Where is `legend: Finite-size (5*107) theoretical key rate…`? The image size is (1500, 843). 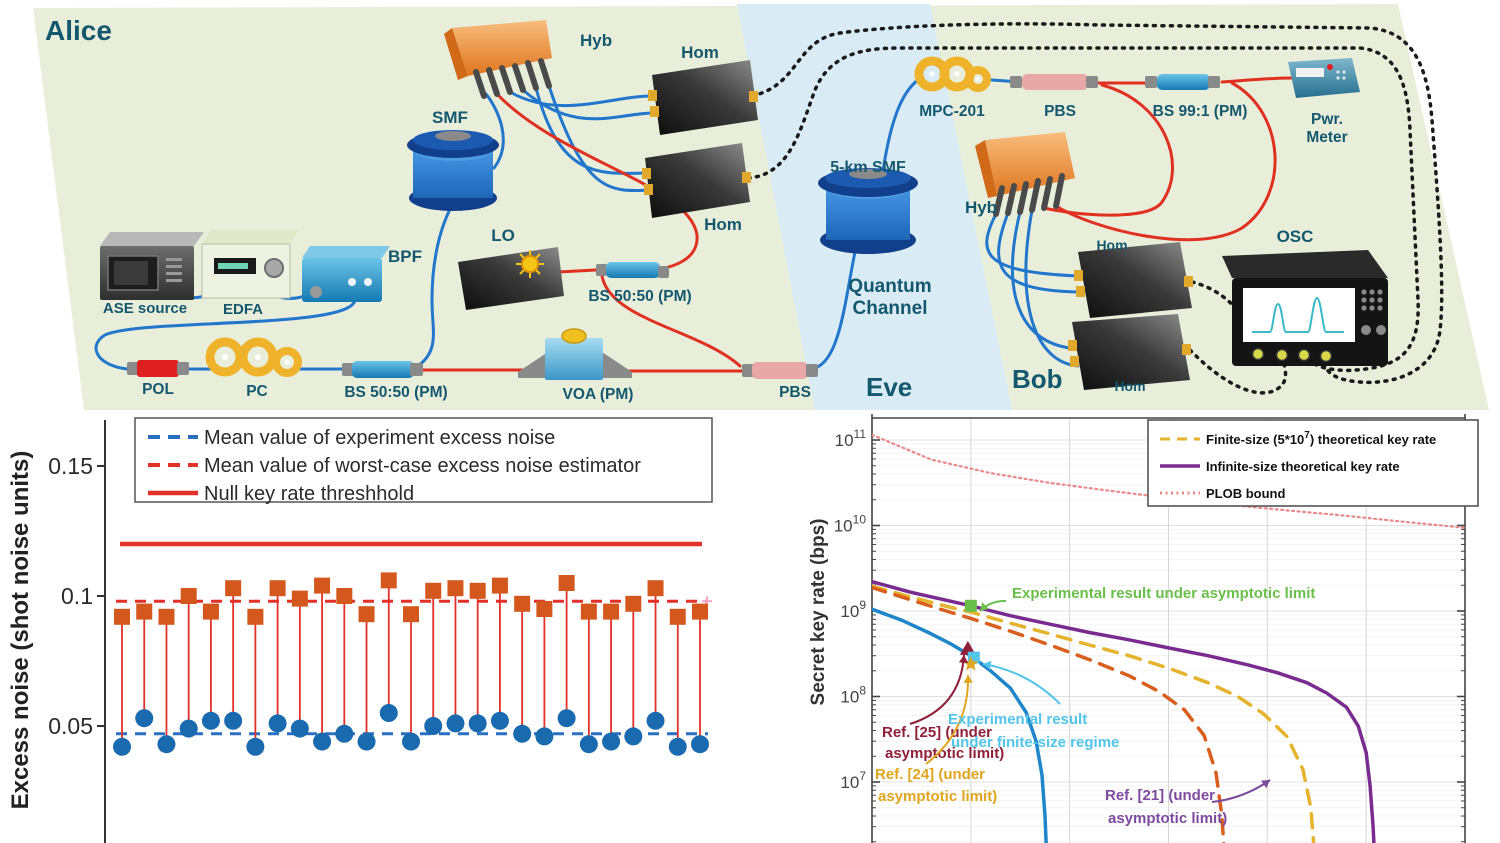
legend: Finite-size (5*107) theoretical key rate… is located at coordinates (1313, 463).